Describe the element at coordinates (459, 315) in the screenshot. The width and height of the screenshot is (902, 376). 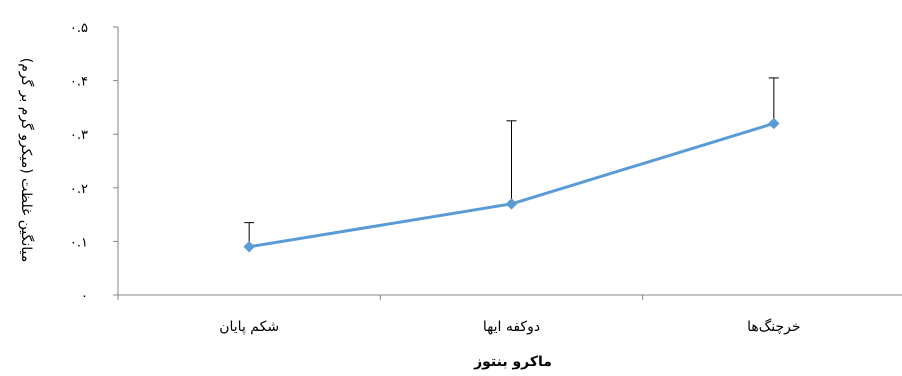
I see `x-axis-ticks: شکم پایان دوکفه ایها خرچنگ‌ها` at that location.